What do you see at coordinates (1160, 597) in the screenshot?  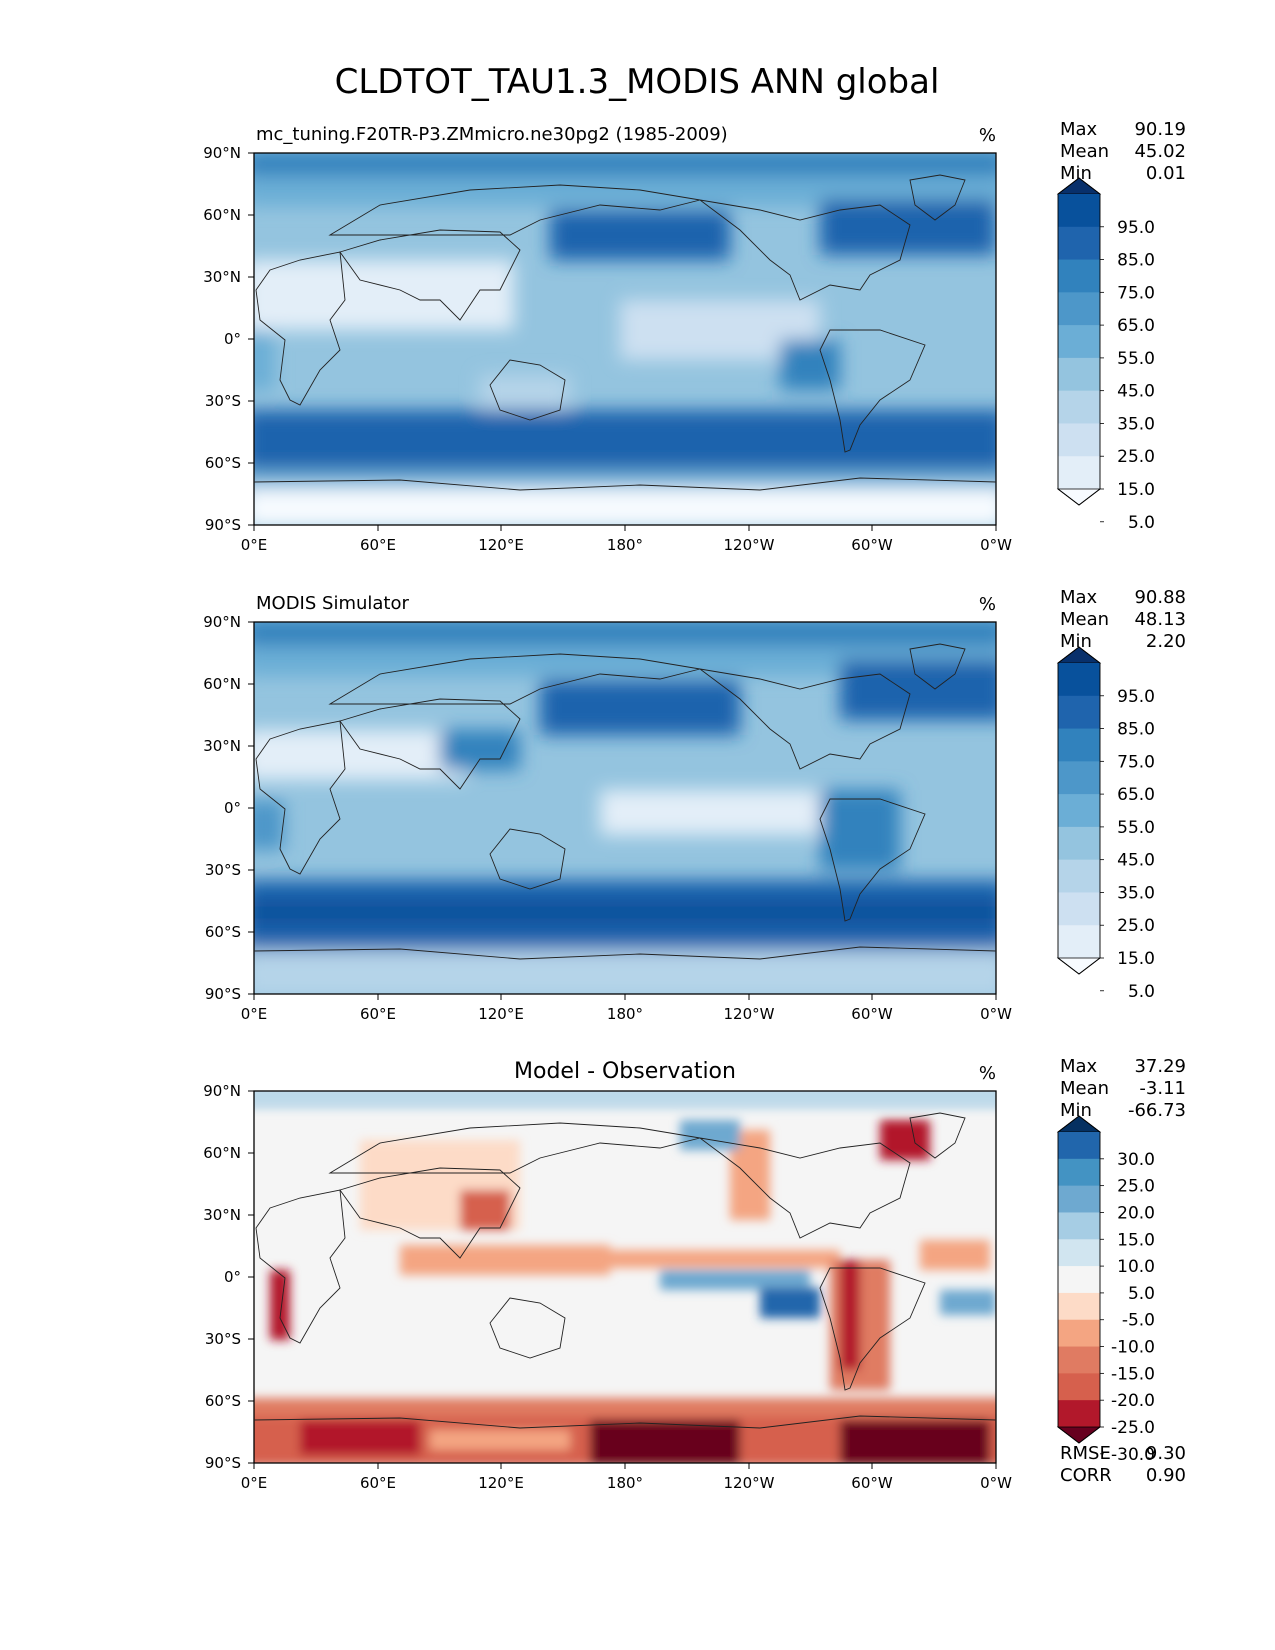 I see `stat-value: 90.88` at bounding box center [1160, 597].